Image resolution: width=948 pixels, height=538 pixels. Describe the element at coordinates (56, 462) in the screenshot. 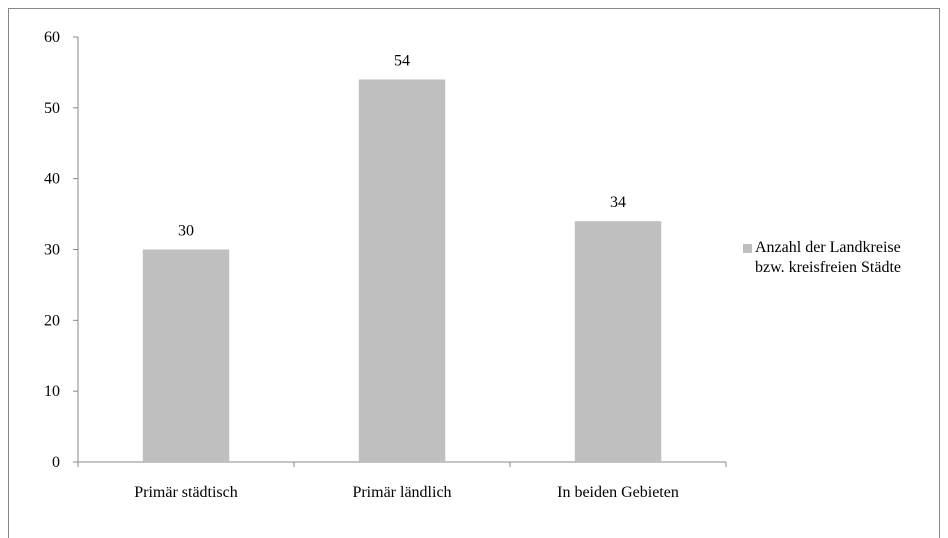

I see `y-tick-label: 0` at that location.